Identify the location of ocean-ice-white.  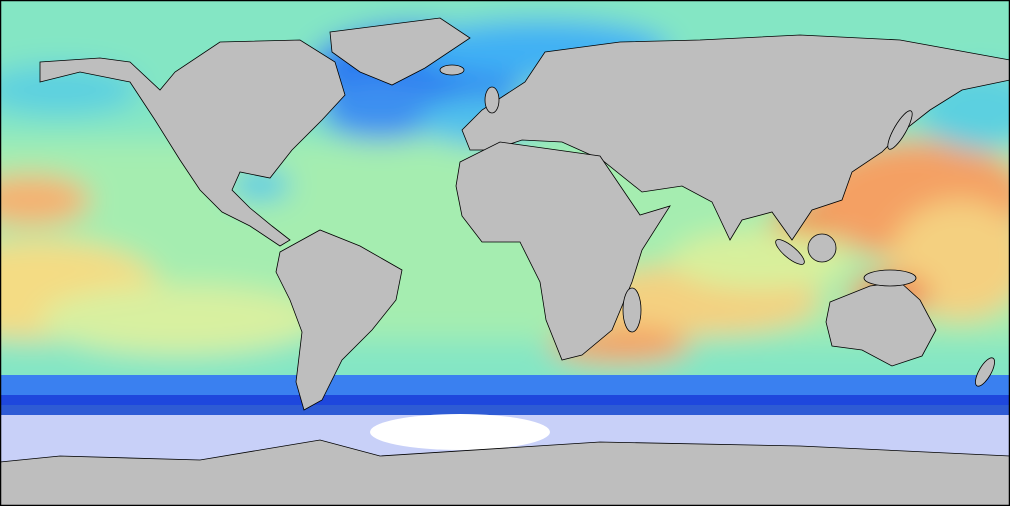
(460, 432).